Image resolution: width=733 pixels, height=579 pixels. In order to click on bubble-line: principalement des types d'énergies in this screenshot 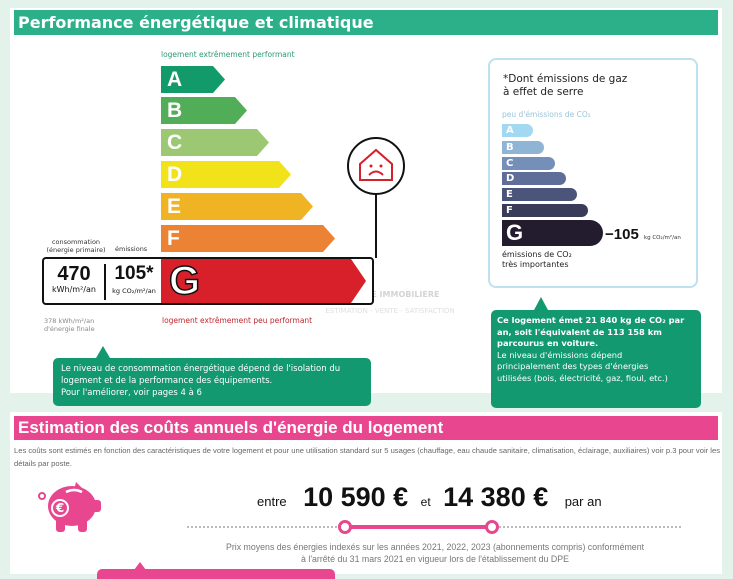, I will do `click(573, 366)`.